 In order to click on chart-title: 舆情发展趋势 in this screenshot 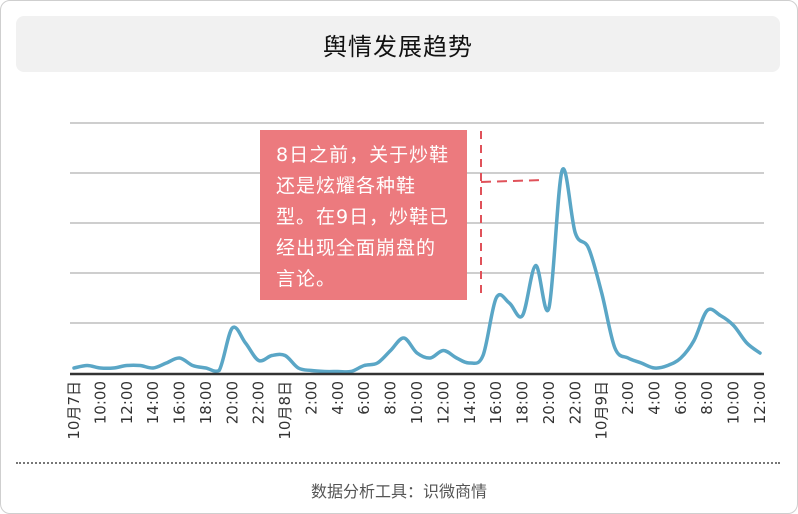, I will do `click(398, 46)`.